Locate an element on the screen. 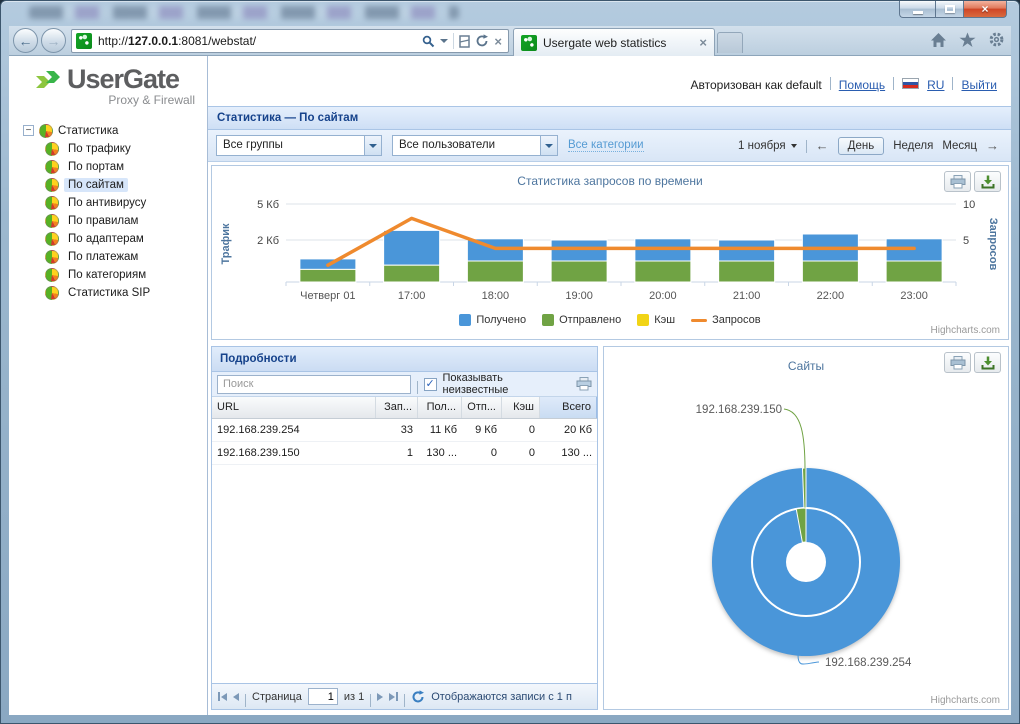 This screenshot has width=1020, height=724. browser-tab: Usergate web statistics × is located at coordinates (614, 42).